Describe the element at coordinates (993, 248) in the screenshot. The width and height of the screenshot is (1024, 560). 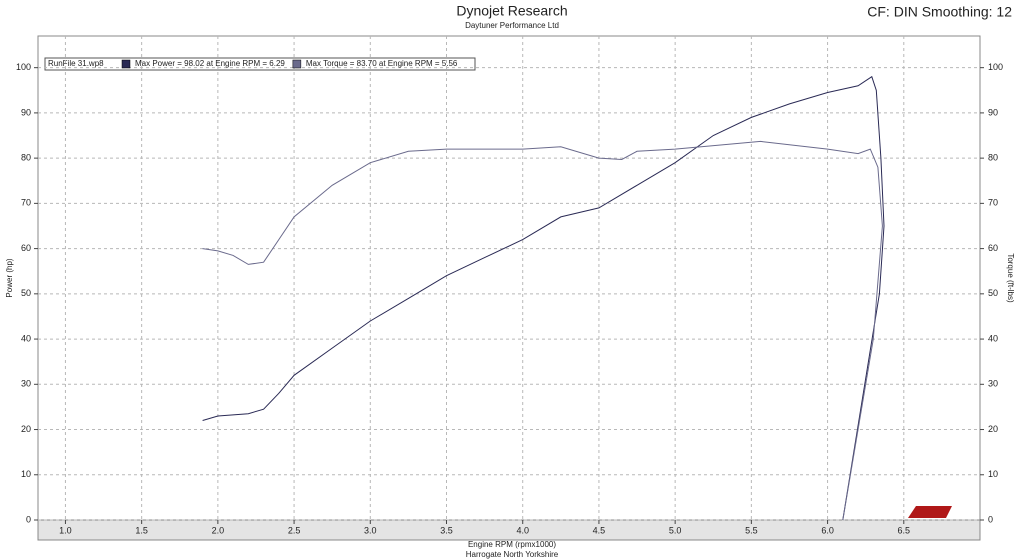
I see `y2-tick-label: 60` at that location.